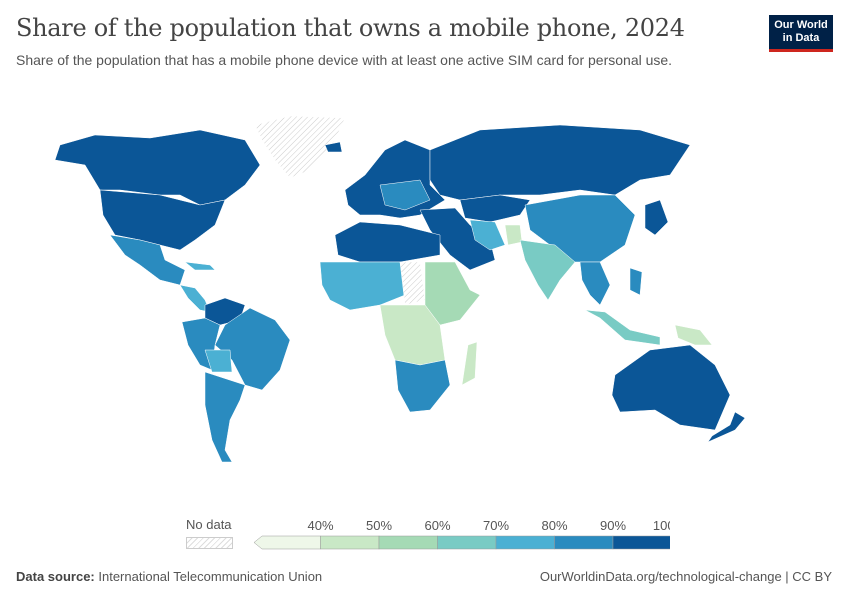  I want to click on kazakhstan-central-asia, so click(495, 208).